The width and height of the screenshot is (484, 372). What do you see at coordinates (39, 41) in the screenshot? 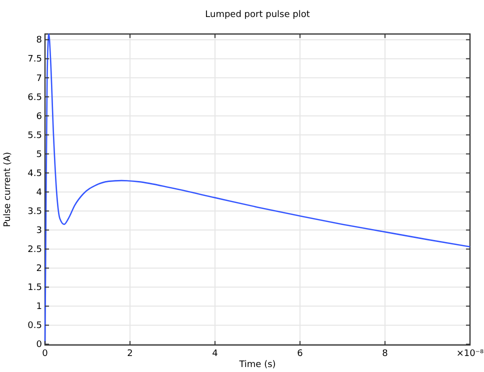
I see `y-tick-label: 8` at bounding box center [39, 41].